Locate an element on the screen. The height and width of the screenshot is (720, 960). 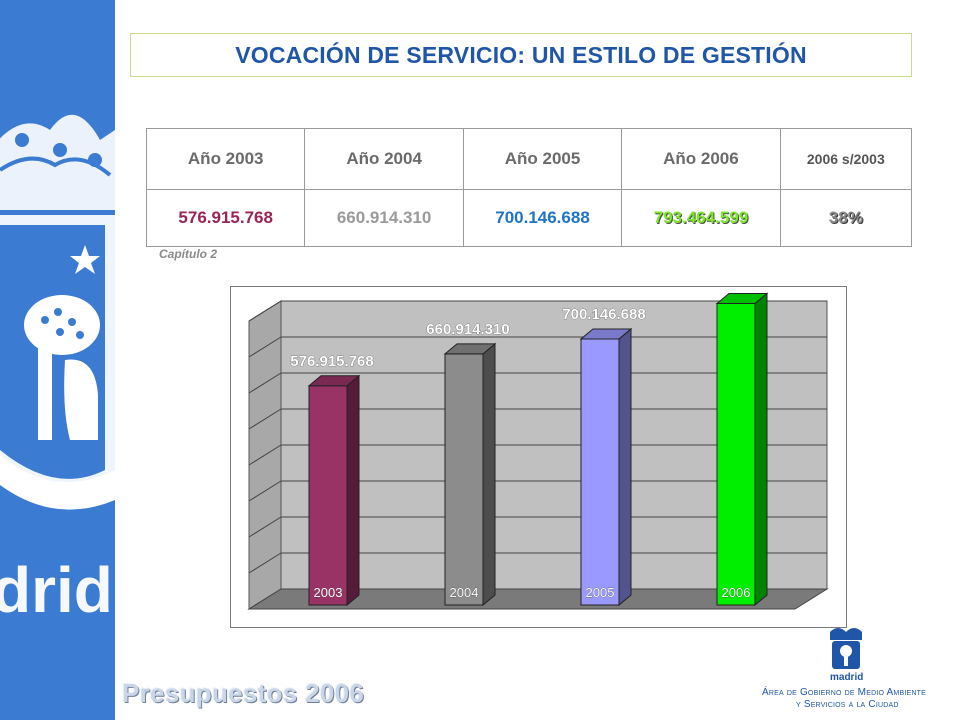
bar-2003 is located at coordinates (328, 495).